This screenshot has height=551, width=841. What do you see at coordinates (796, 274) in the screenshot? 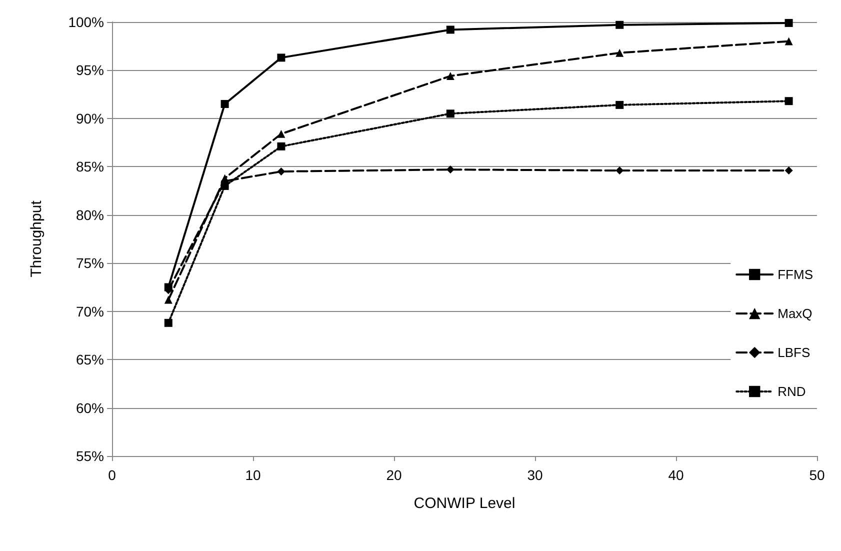
I see `legend-label: FFMS` at bounding box center [796, 274].